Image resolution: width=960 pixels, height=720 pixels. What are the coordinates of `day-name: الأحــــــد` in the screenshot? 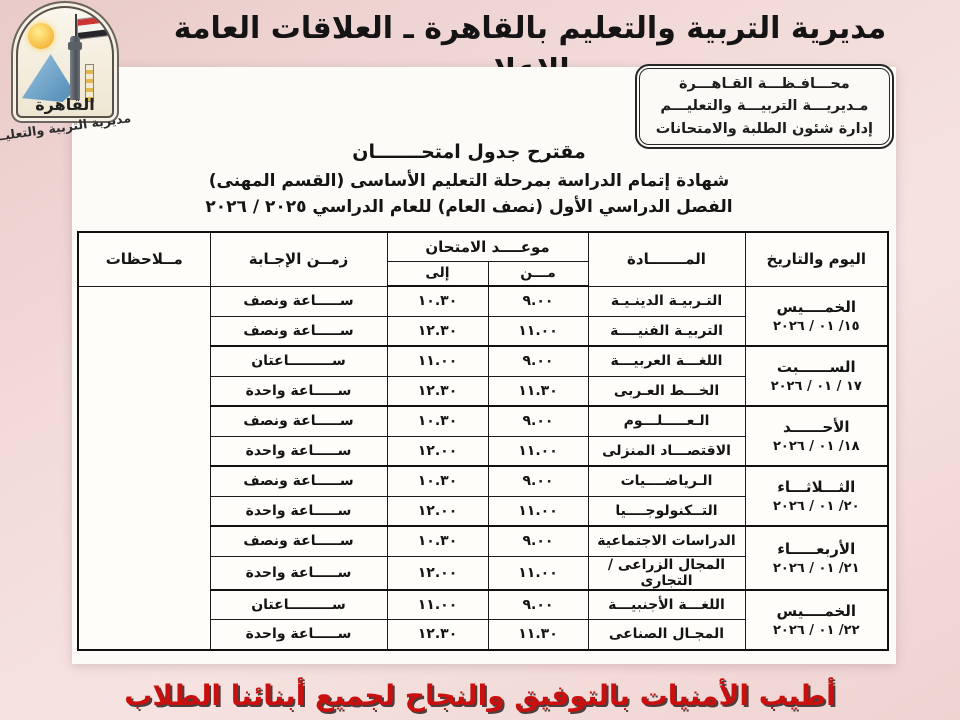 It's located at (816, 427).